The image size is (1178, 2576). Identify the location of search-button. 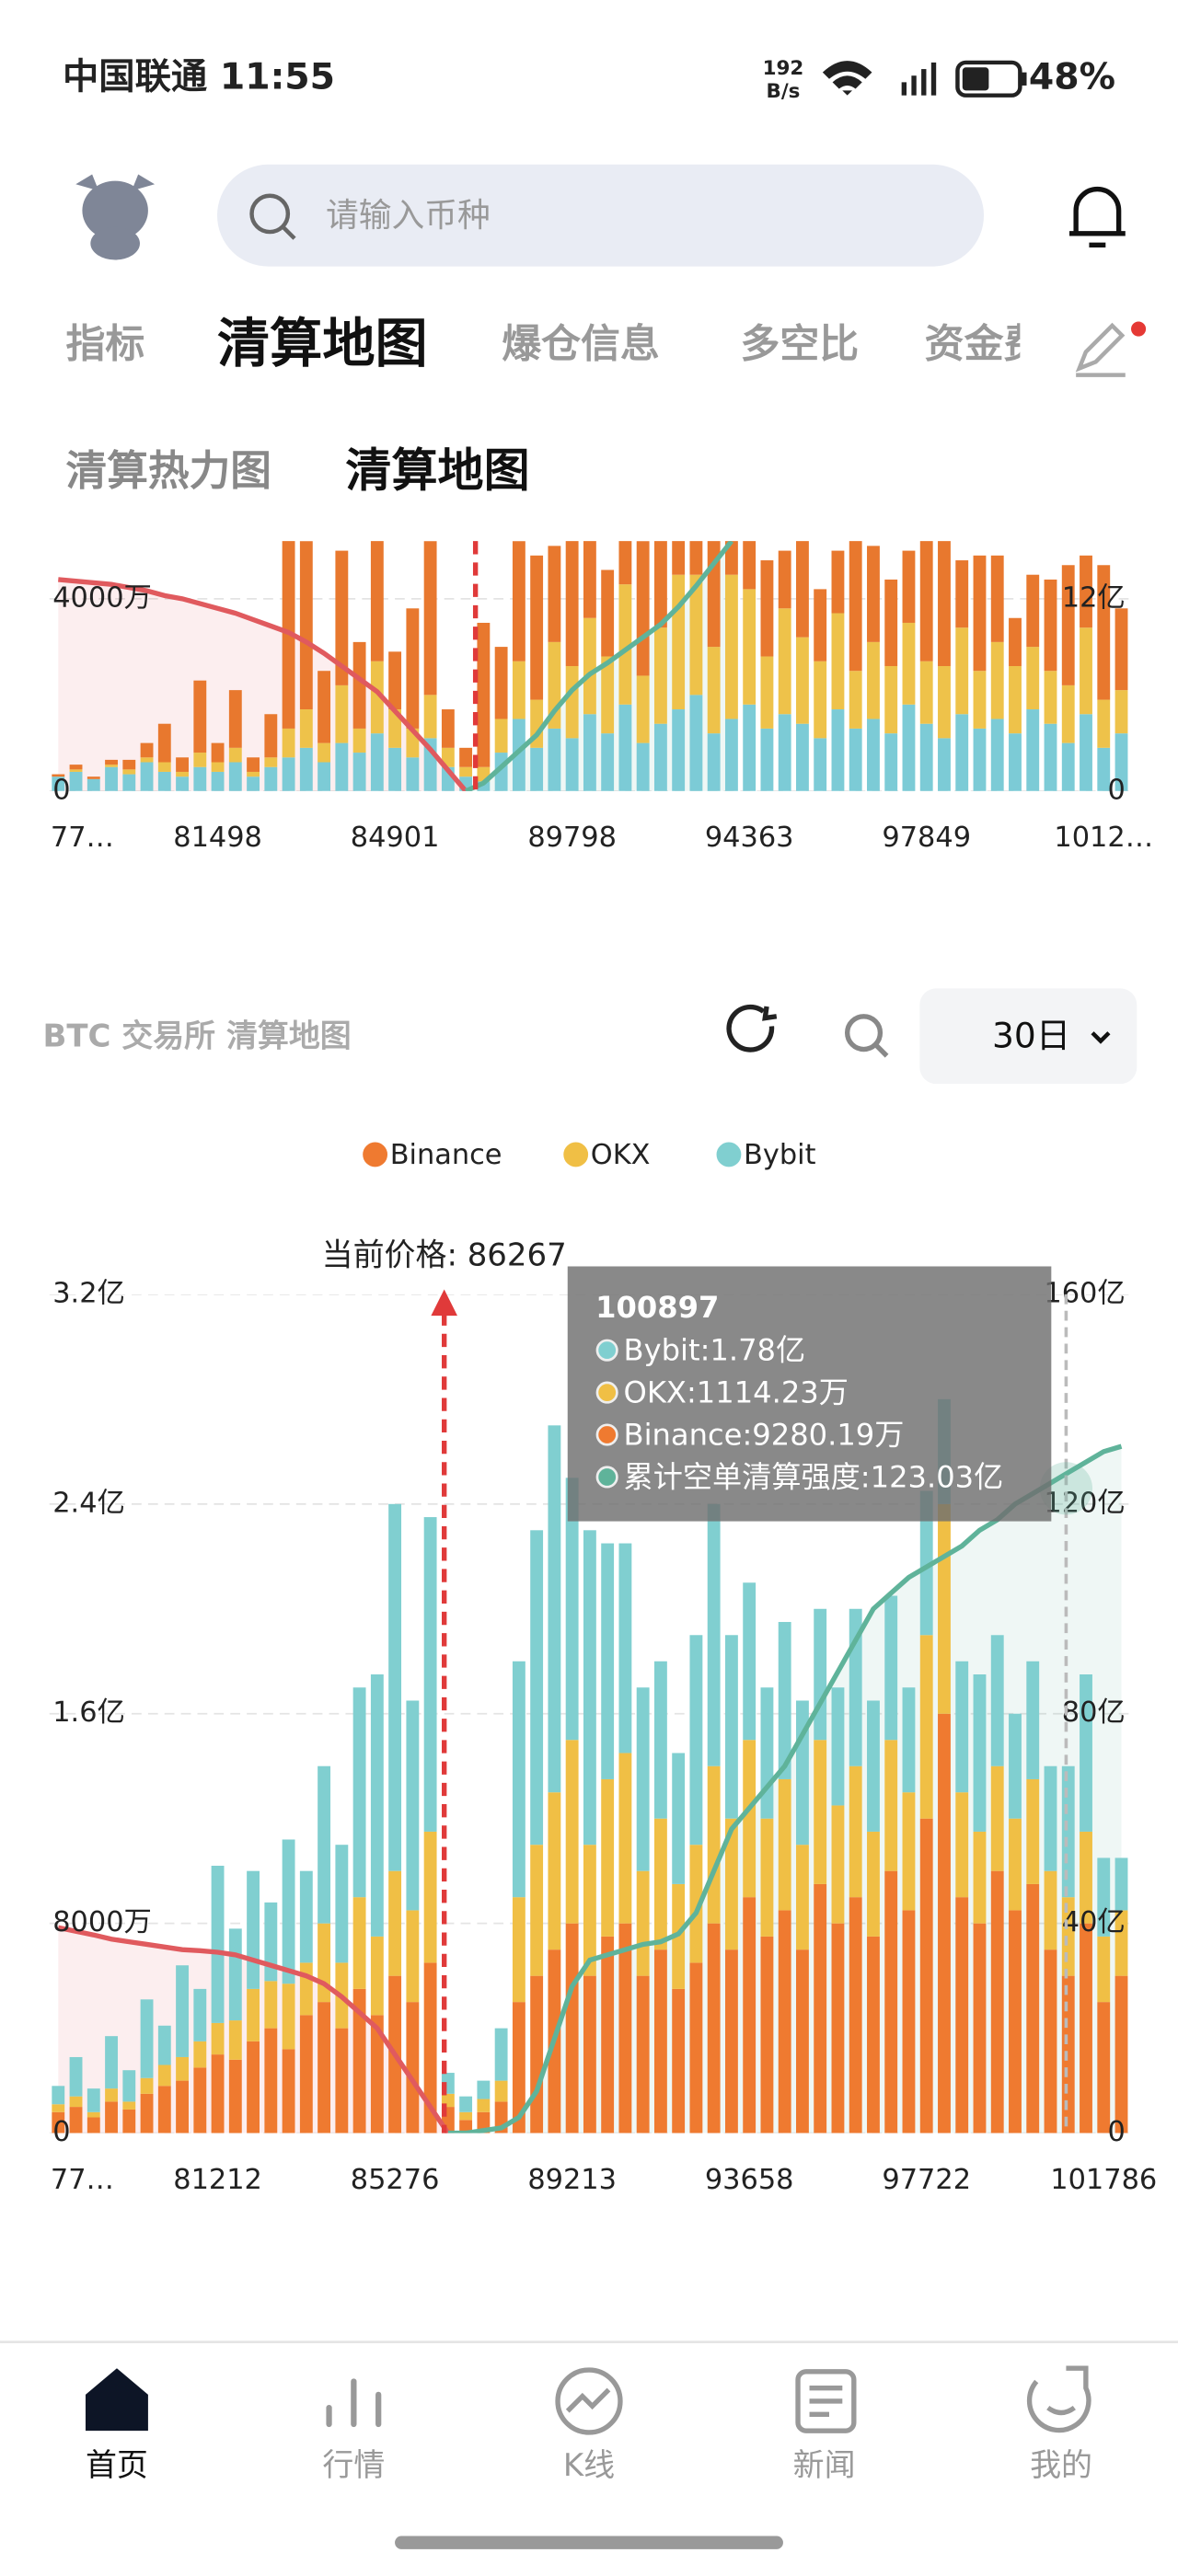
(866, 1036).